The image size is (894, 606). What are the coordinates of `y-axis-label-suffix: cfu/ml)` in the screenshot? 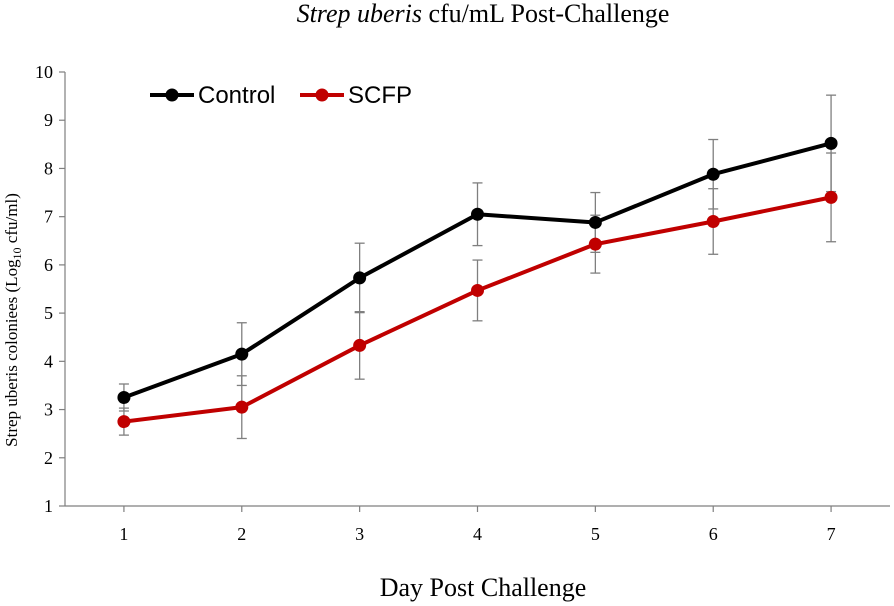 It's located at (11, 220).